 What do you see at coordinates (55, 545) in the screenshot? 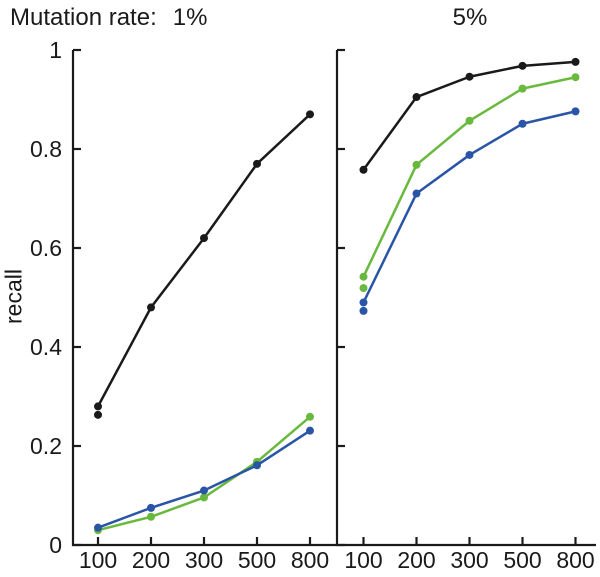
I see `y-tick-label: 0` at bounding box center [55, 545].